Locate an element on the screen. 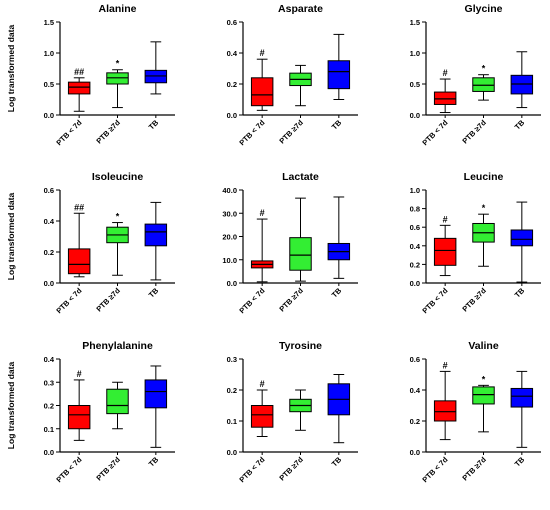 This screenshot has width=550, height=510. chart-title: Alanine is located at coordinates (118, 9).